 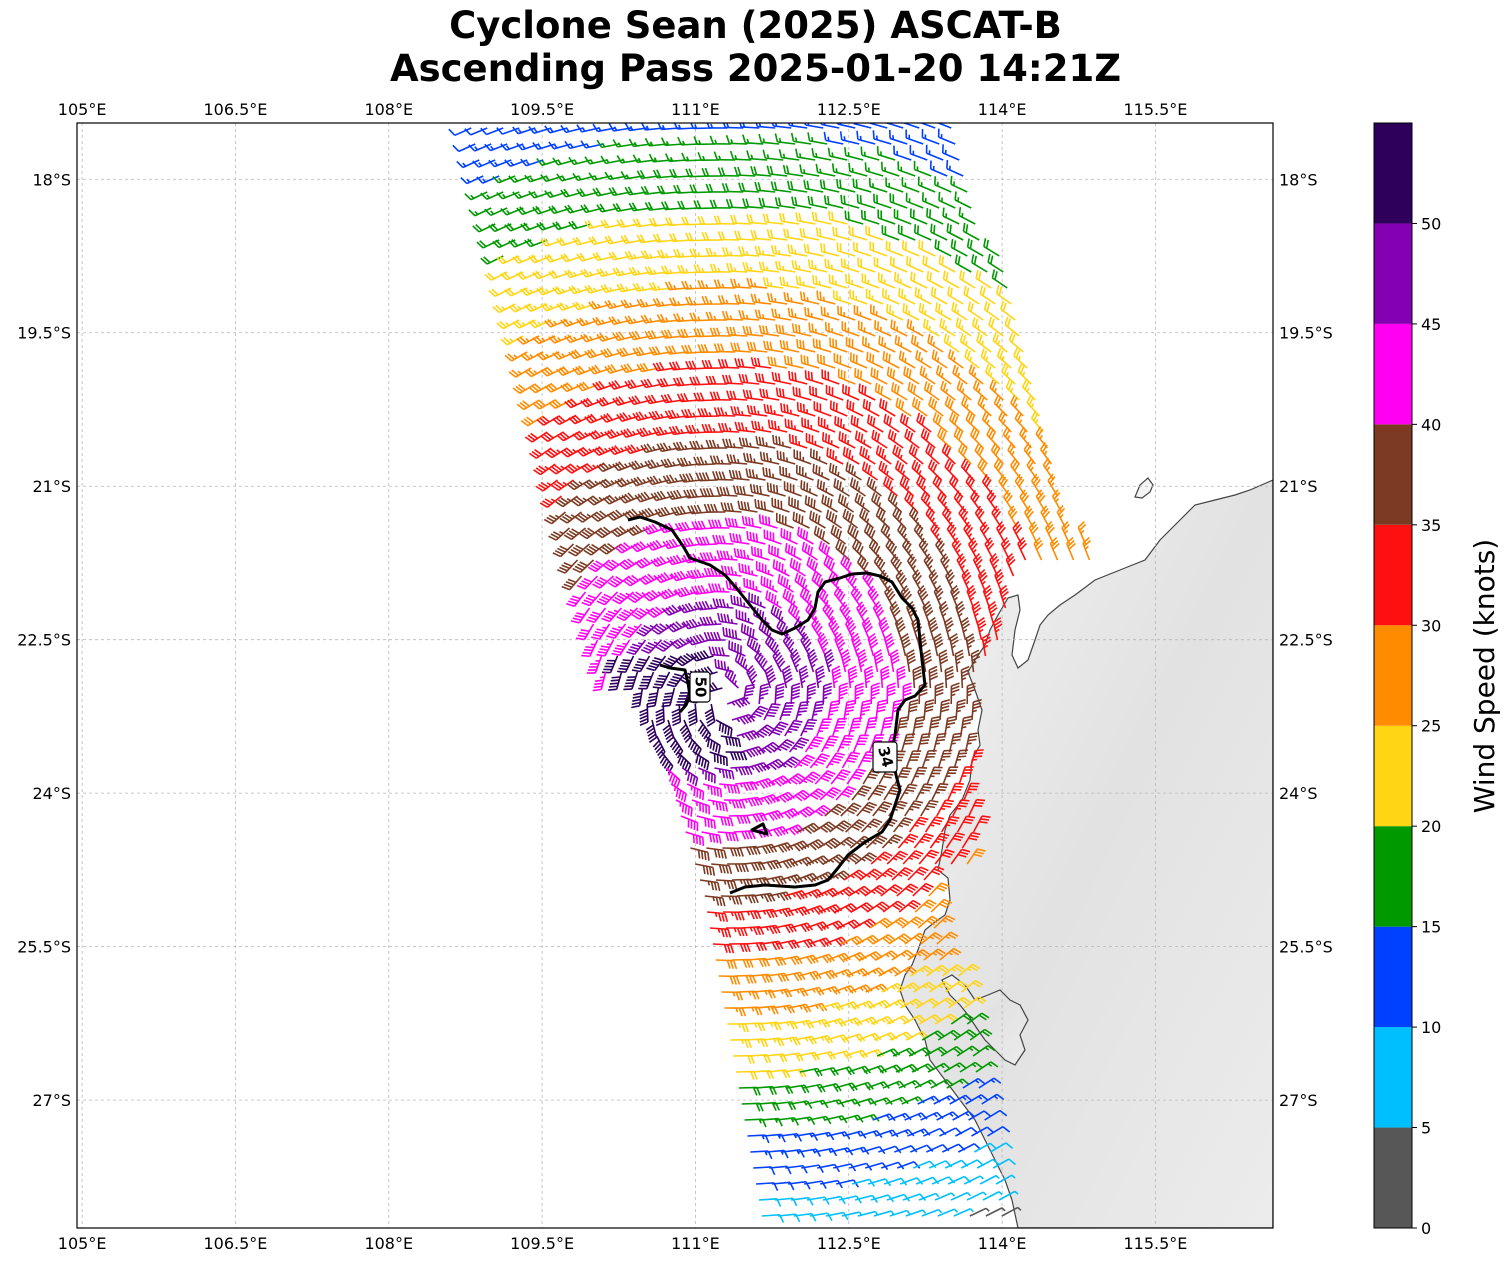 I want to click on colorbar-tick-label: 15, so click(x=1431, y=927).